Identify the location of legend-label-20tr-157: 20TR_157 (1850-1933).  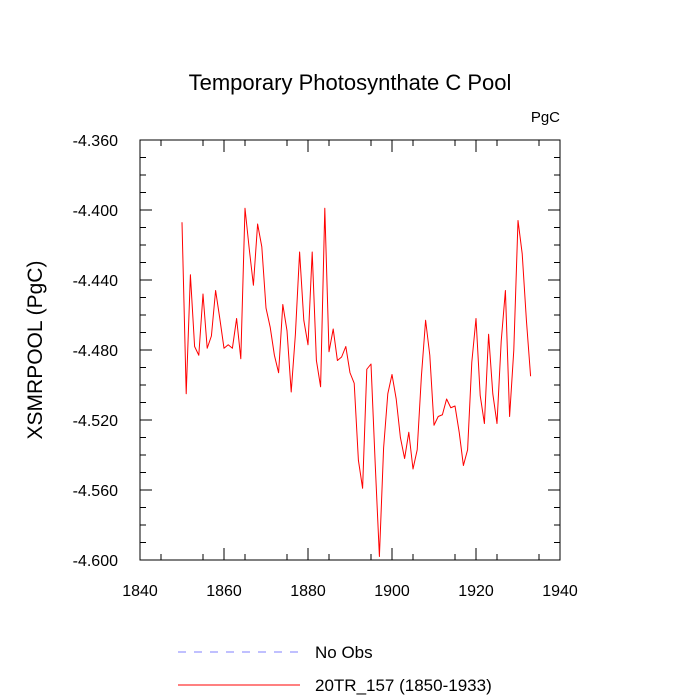
(403, 685).